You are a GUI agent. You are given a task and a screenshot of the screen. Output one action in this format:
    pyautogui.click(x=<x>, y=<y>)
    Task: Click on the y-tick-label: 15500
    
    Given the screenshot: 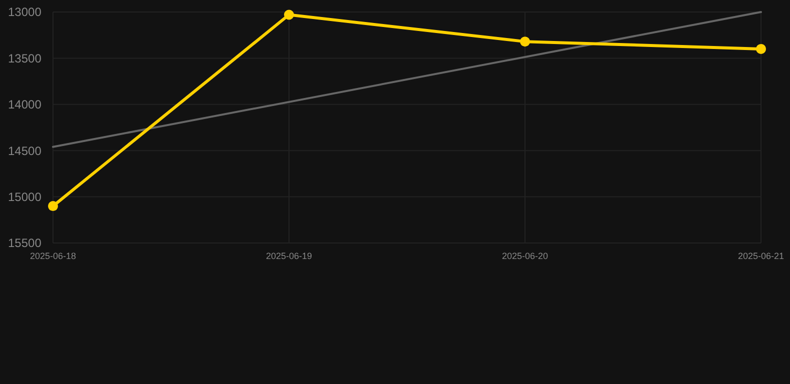 What is the action you would take?
    pyautogui.click(x=25, y=243)
    